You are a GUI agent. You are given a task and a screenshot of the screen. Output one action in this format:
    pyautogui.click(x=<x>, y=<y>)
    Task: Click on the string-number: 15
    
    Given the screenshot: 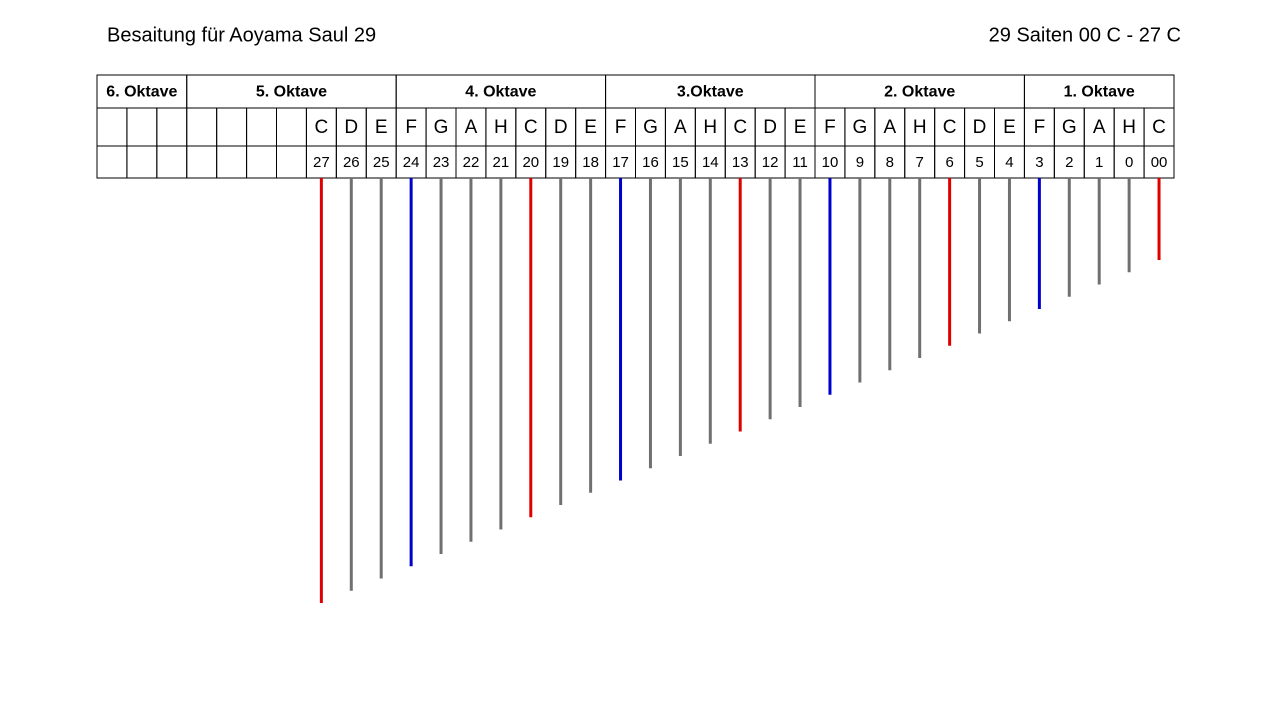 What is the action you would take?
    pyautogui.click(x=680, y=162)
    